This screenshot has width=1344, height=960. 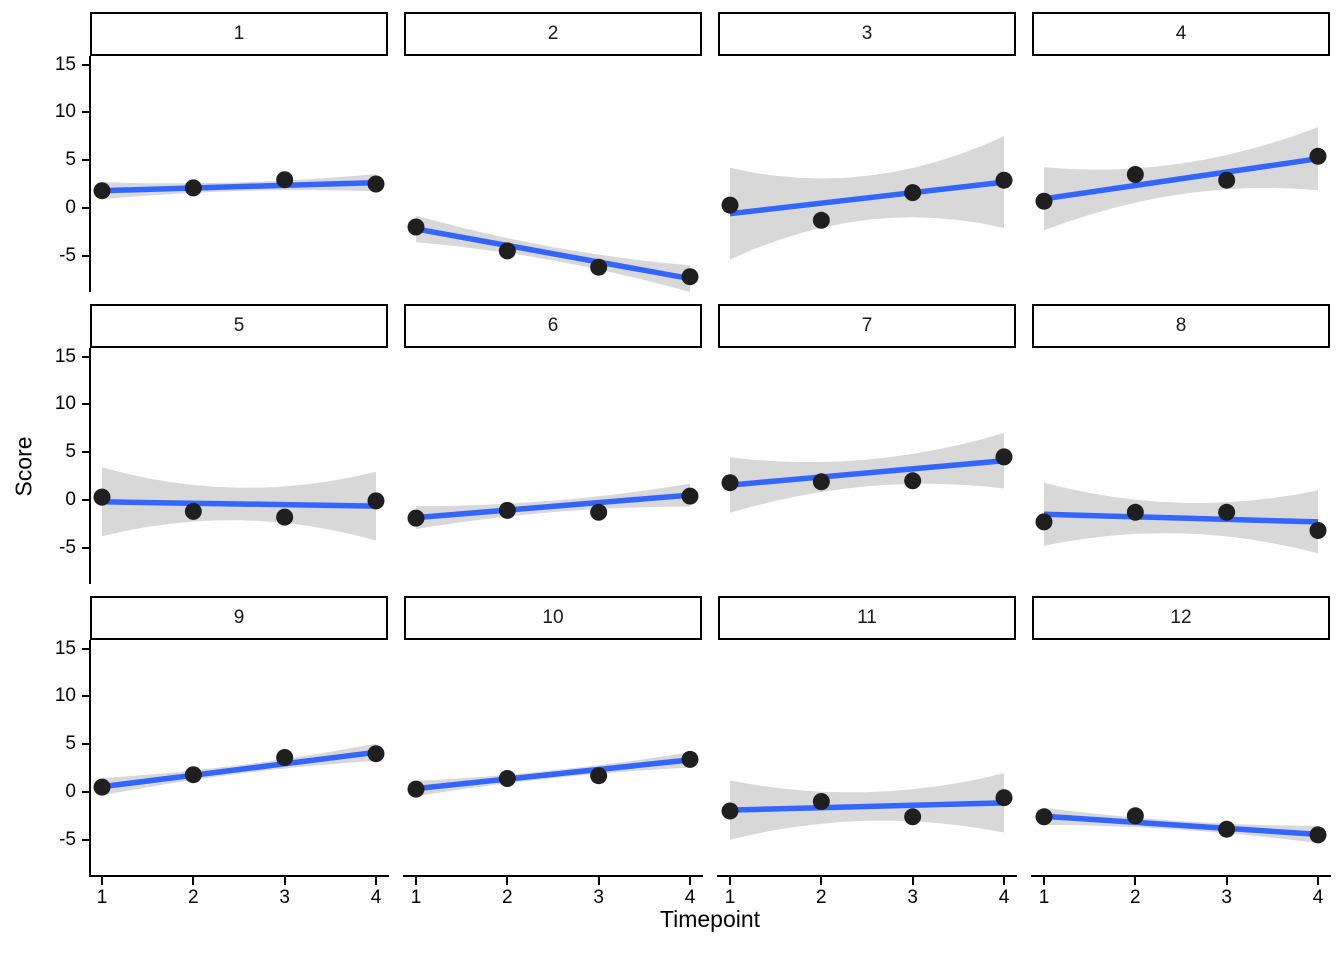 What do you see at coordinates (239, 617) in the screenshot?
I see `facet-strip-label: 9` at bounding box center [239, 617].